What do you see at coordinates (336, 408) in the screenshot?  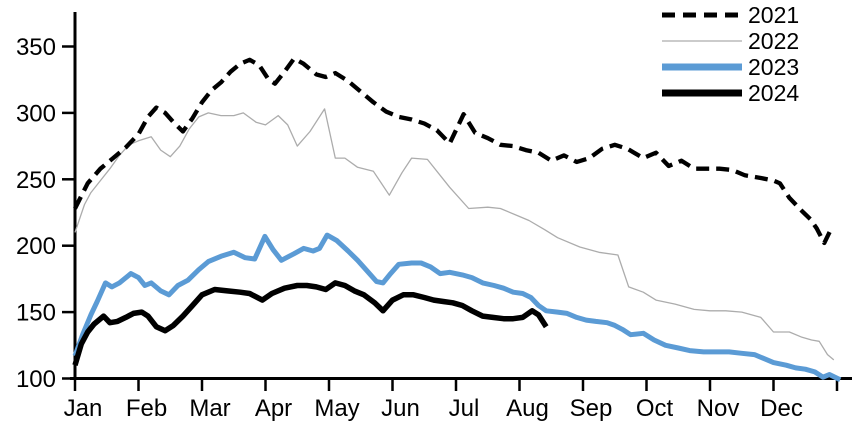 I see `x-axis-tick-label: May` at bounding box center [336, 408].